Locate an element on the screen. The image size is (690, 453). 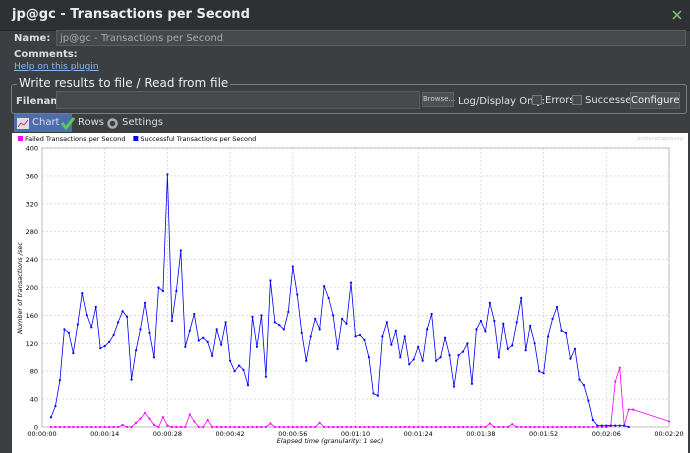
file-panel is located at coordinates (349, 99).